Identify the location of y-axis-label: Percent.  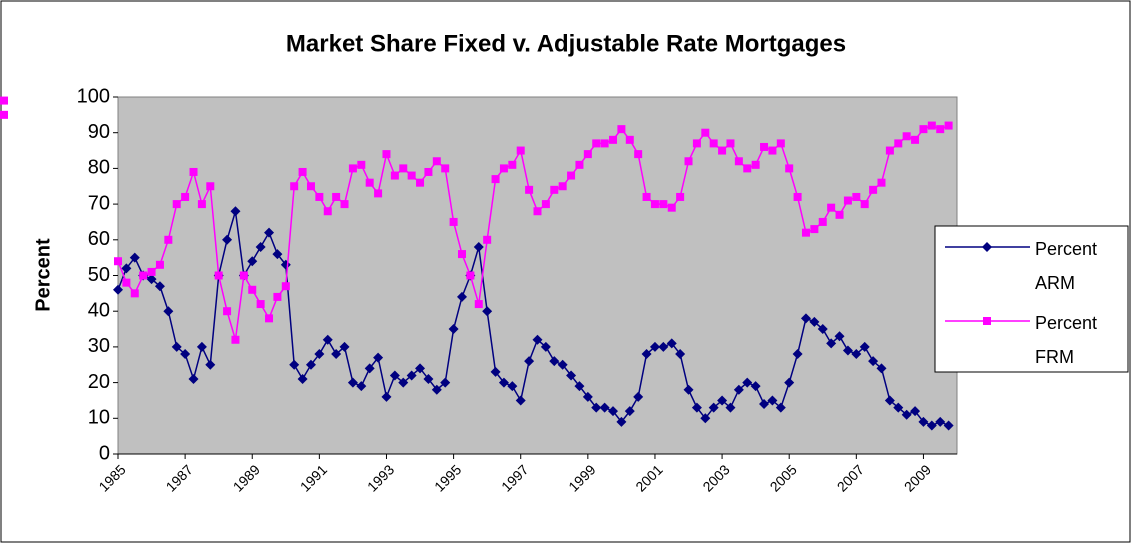
(43, 275).